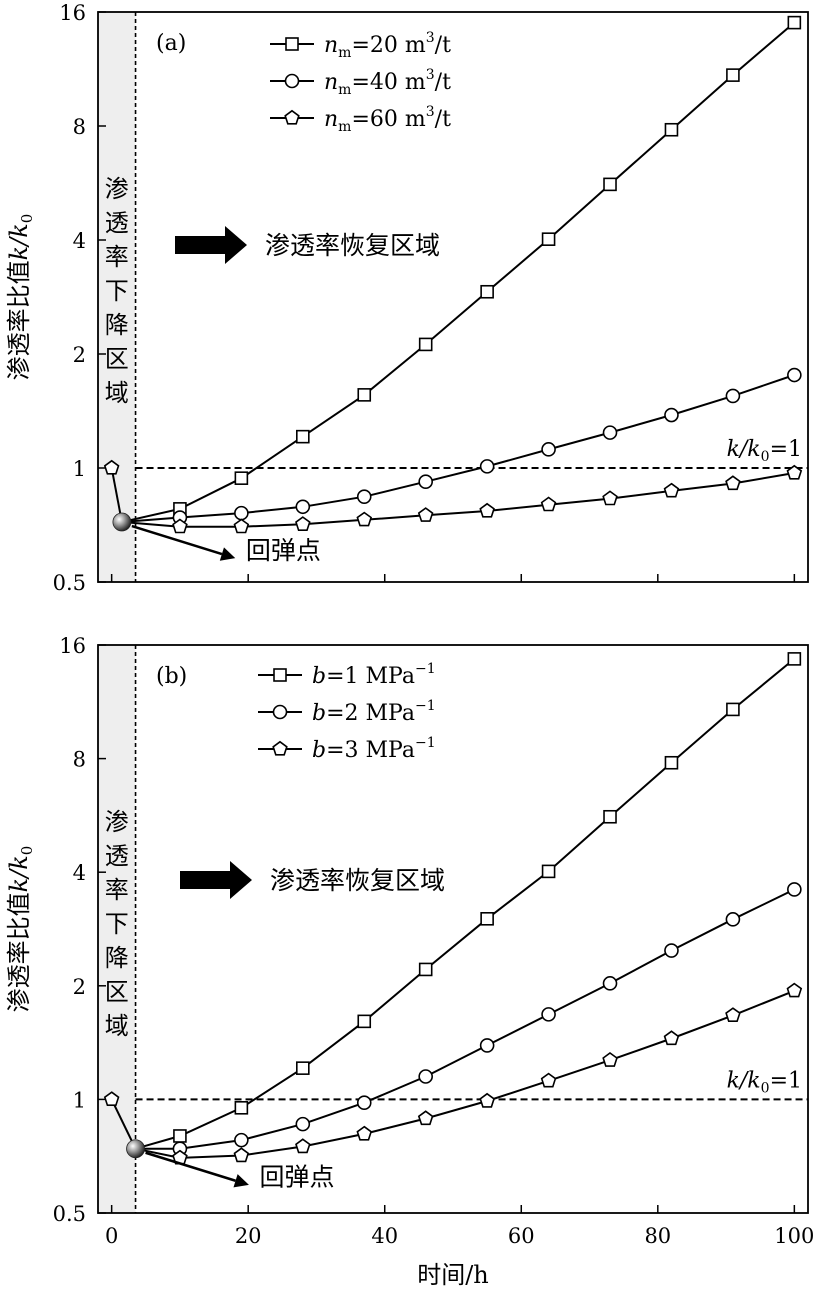 The image size is (821, 1300). I want to click on x-tick-label: 0, so click(111, 1236).